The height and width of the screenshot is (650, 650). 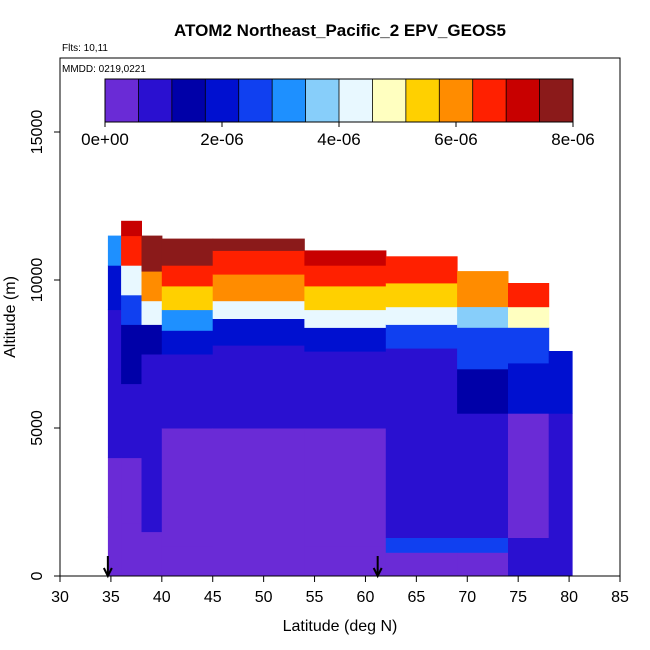 I want to click on y-axis-label: Altitude (m), so click(x=10, y=317).